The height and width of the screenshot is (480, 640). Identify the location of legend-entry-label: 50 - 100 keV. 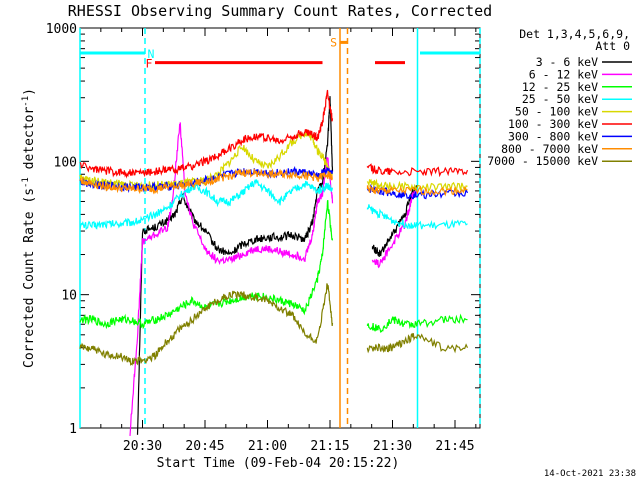
(556, 112).